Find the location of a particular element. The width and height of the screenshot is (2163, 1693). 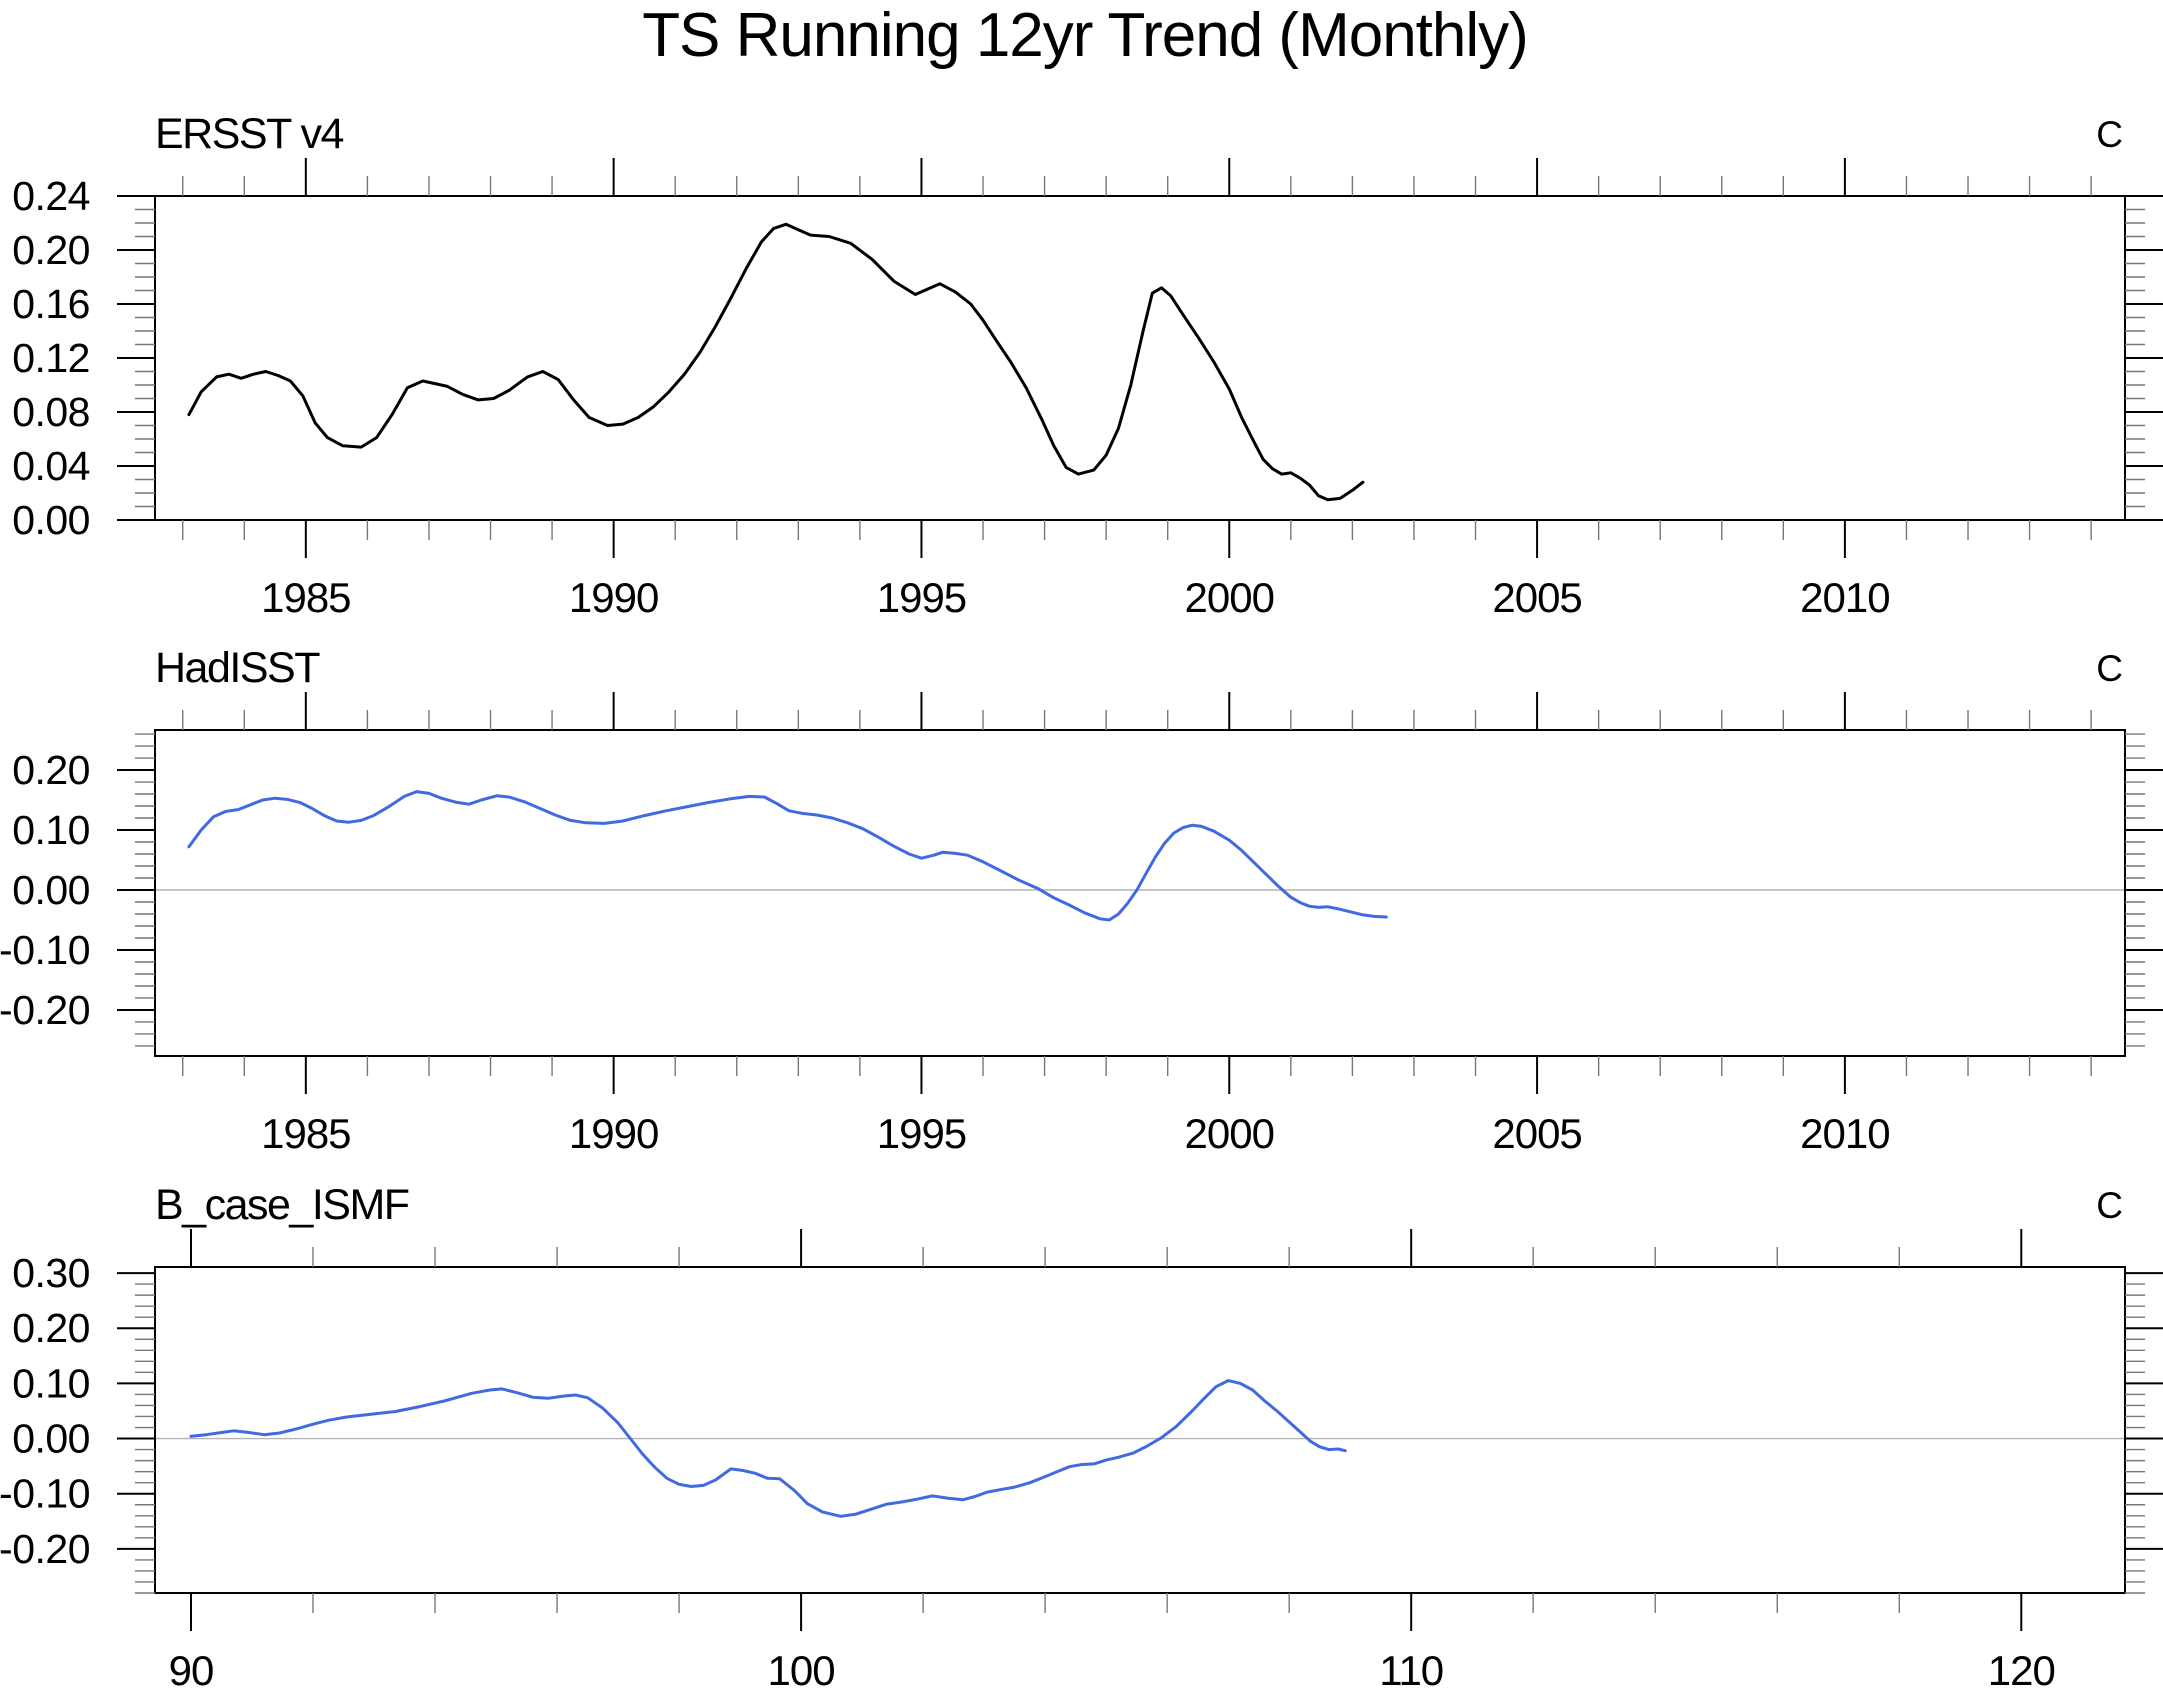

x-tick-label: 110 is located at coordinates (1411, 1670).